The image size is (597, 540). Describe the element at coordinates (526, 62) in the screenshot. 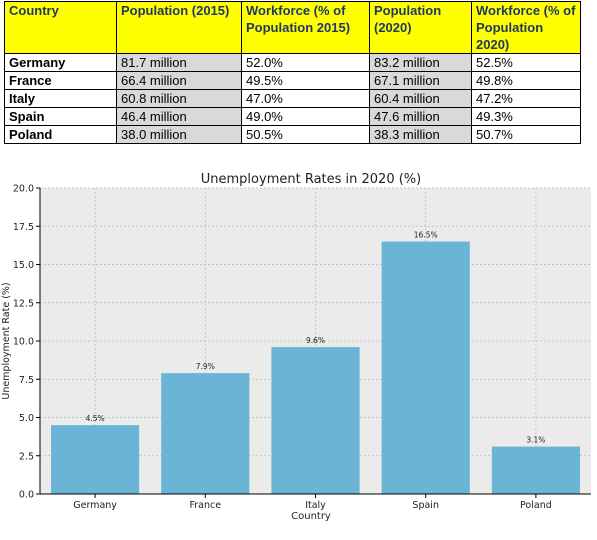

I see `cell-workforce-2020: 52.5%` at that location.